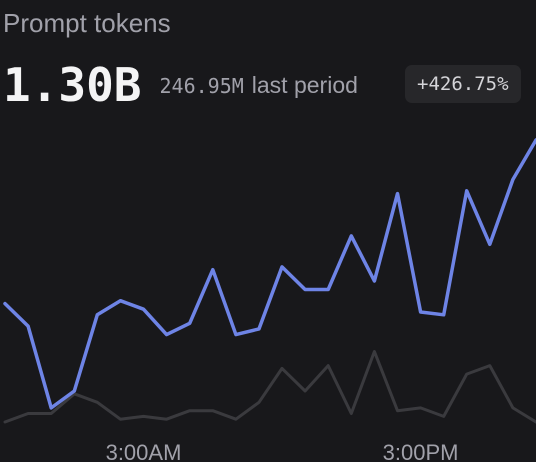 The image size is (536, 462). What do you see at coordinates (87, 23) in the screenshot?
I see `card-title: Prompt tokens` at bounding box center [87, 23].